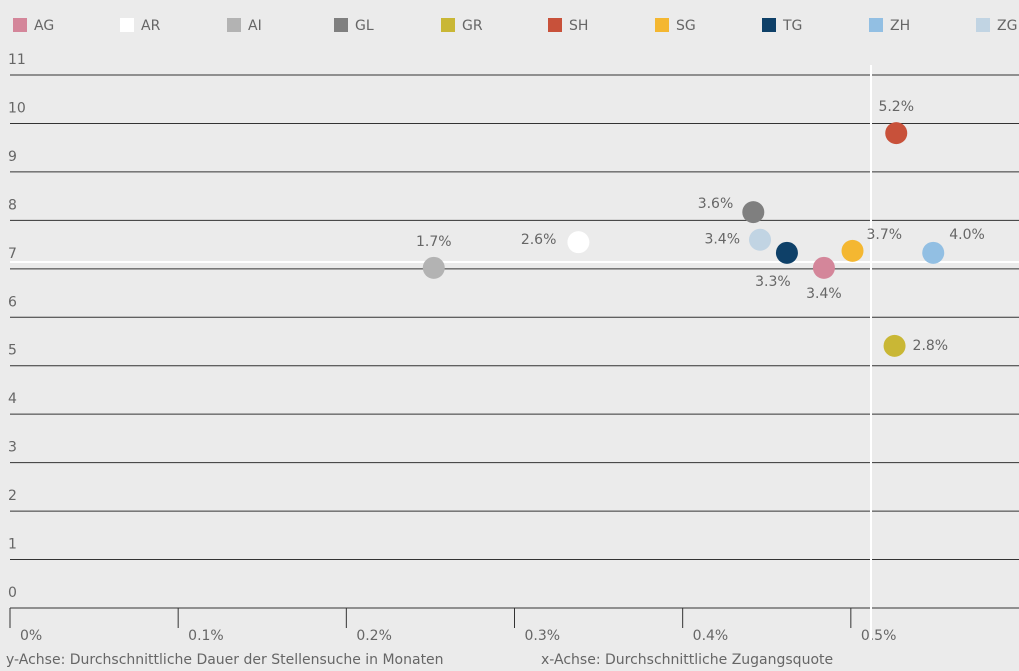  Describe the element at coordinates (12, 351) in the screenshot. I see `y-tick-label: 5` at that location.